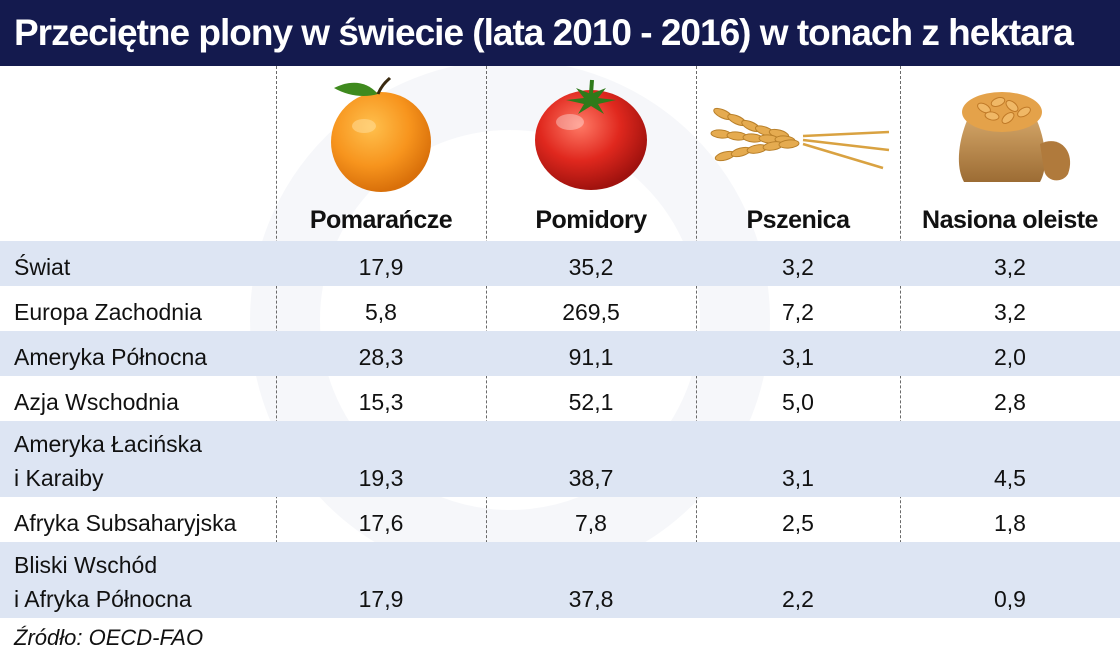 Image resolution: width=1120 pixels, height=669 pixels. Describe the element at coordinates (560, 308) in the screenshot. I see `table-row: Europa Zachodnia 5,8 269,5 7,2 3,2` at that location.